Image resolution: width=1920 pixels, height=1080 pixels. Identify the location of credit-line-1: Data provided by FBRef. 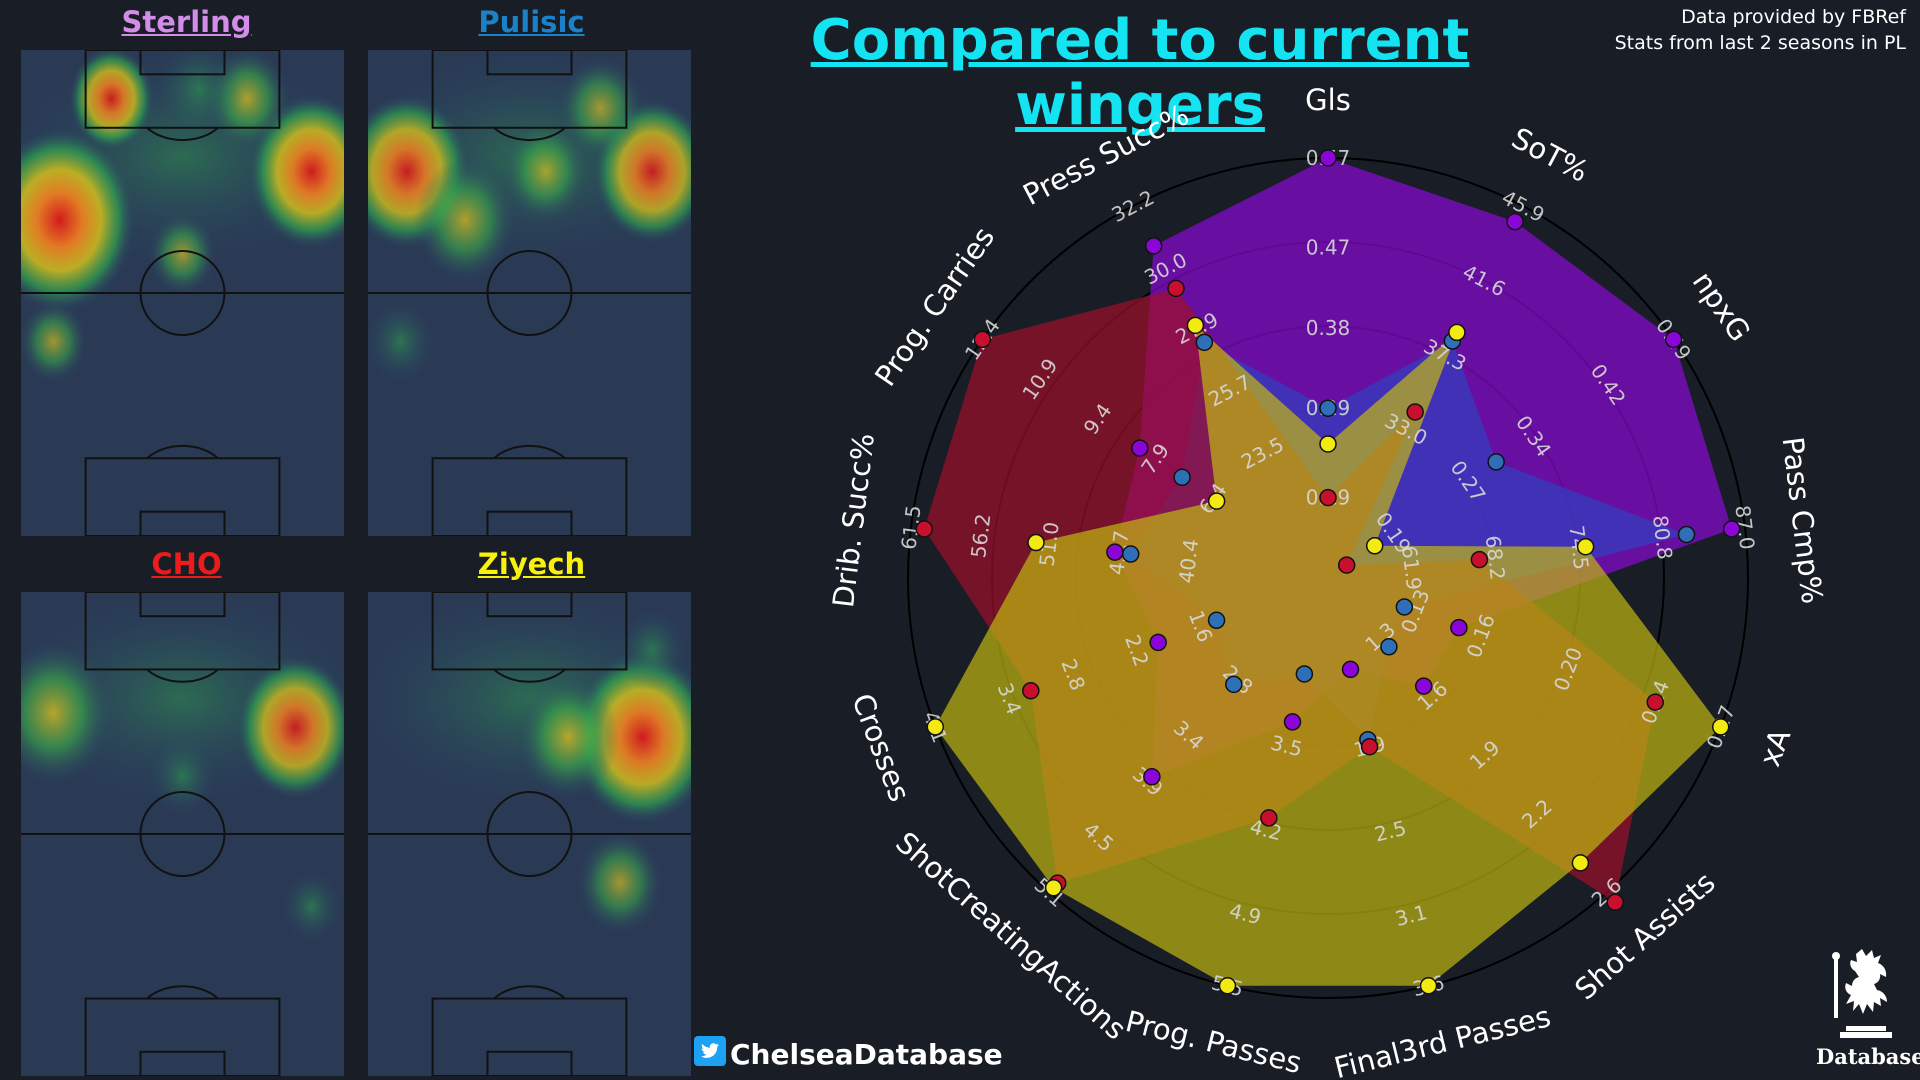
(1793, 17).